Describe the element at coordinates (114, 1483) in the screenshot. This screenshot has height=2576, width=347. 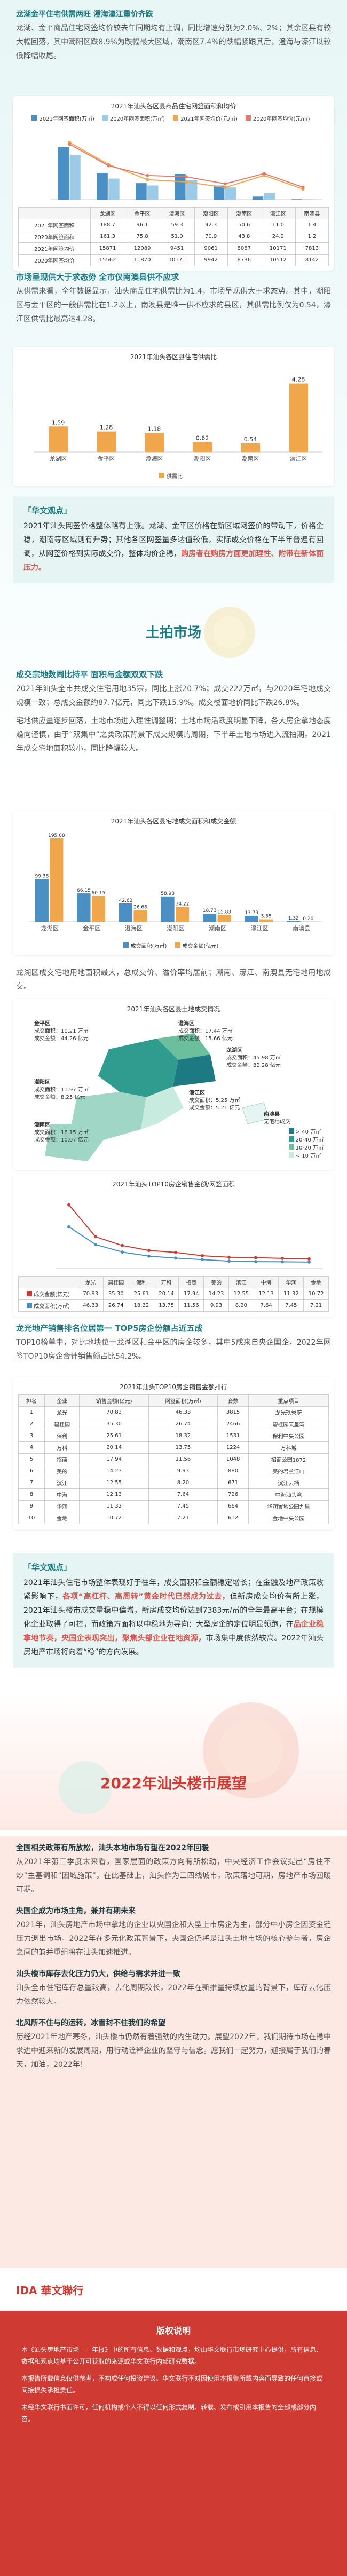
I see `table-cell: 12.55` at that location.